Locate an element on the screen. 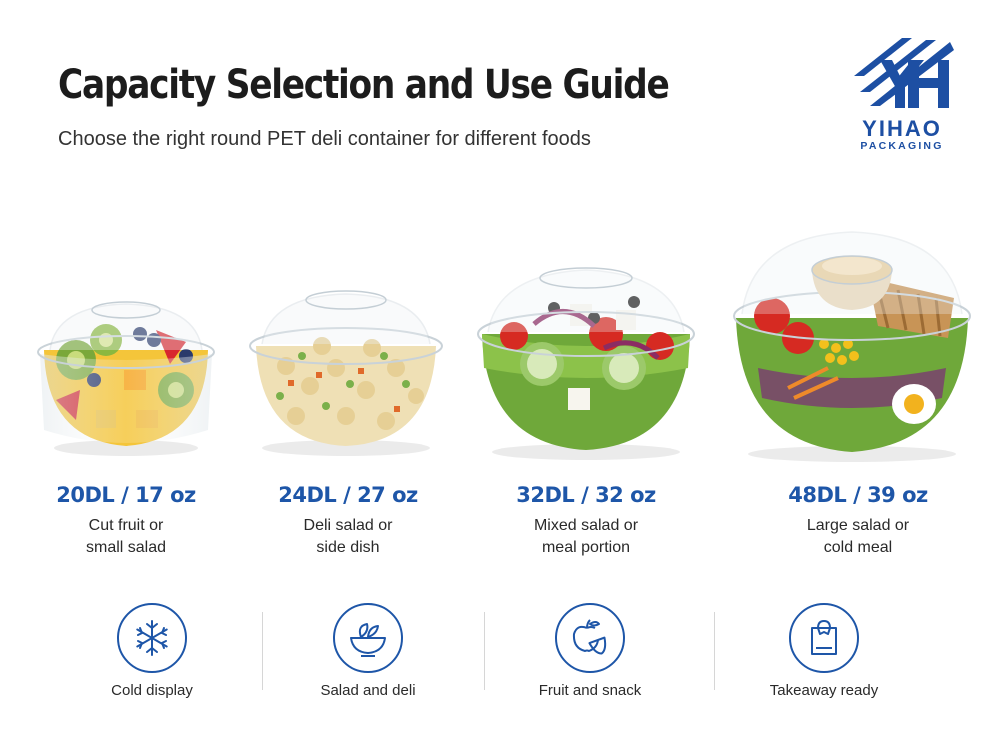 The height and width of the screenshot is (750, 1000). takeaway-bag-icon is located at coordinates (824, 638).